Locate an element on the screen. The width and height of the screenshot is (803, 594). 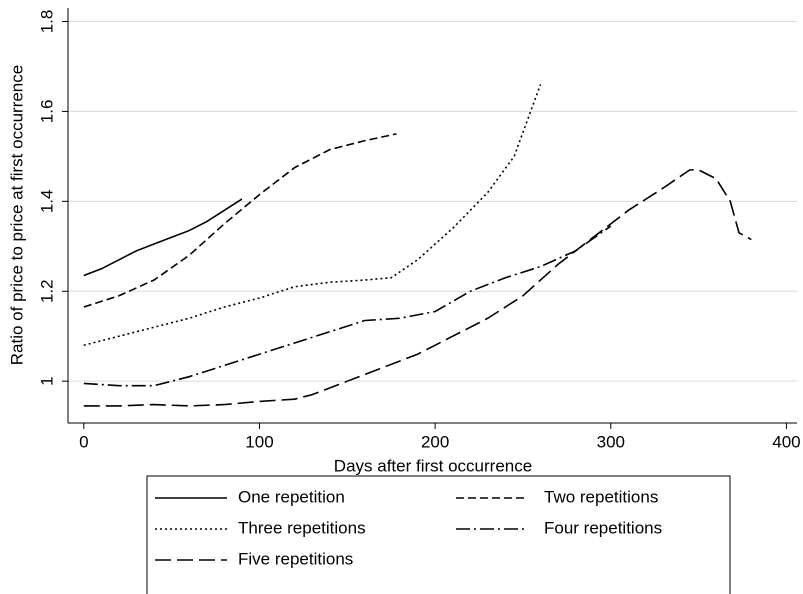
y-tick-label: 1.4 is located at coordinates (46, 202).